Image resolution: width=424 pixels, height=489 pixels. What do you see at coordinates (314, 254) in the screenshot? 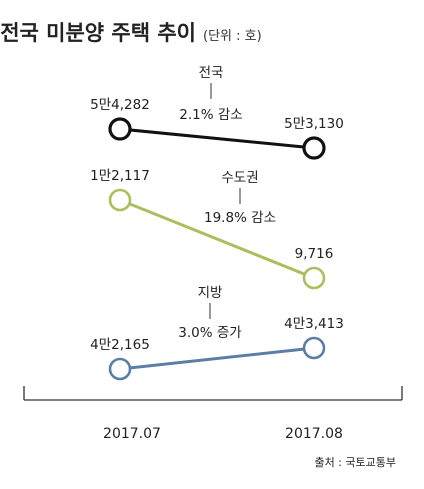
I see `value-label-1-1: 9,716` at bounding box center [314, 254].